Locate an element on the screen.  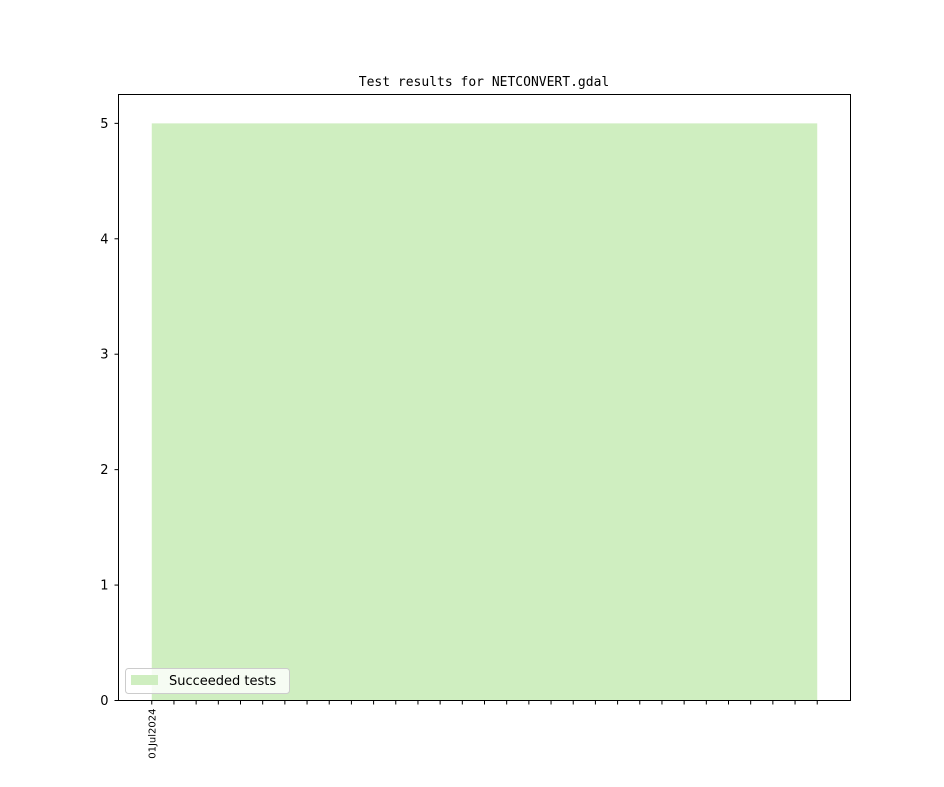
x-tick-label: 01Jul2024 is located at coordinates (152, 734).